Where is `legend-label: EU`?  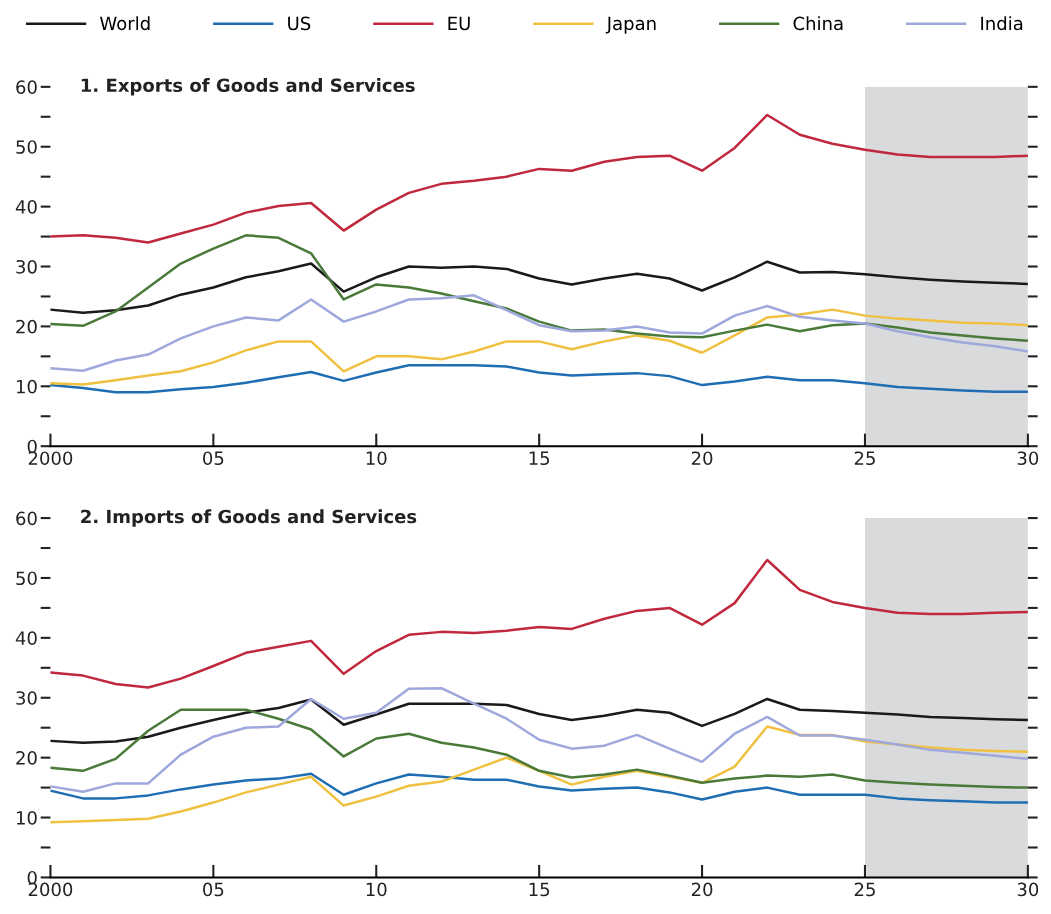
legend-label: EU is located at coordinates (459, 23).